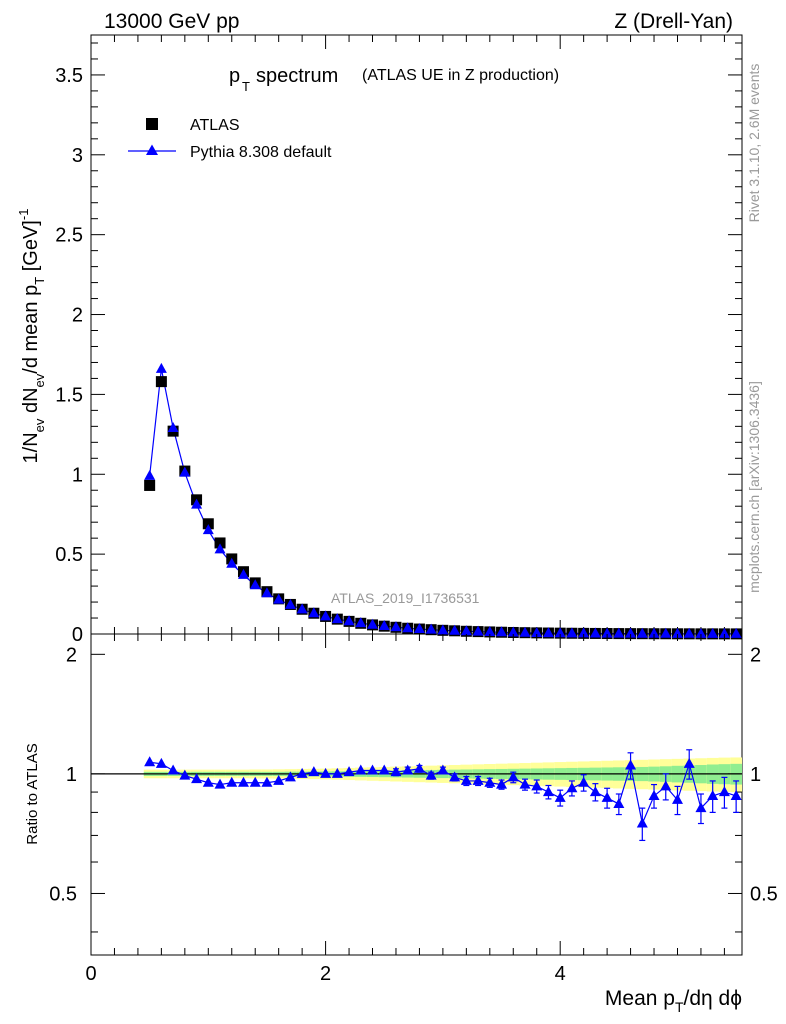  I want to click on ratio-x-tick-label: 2, so click(325, 974).